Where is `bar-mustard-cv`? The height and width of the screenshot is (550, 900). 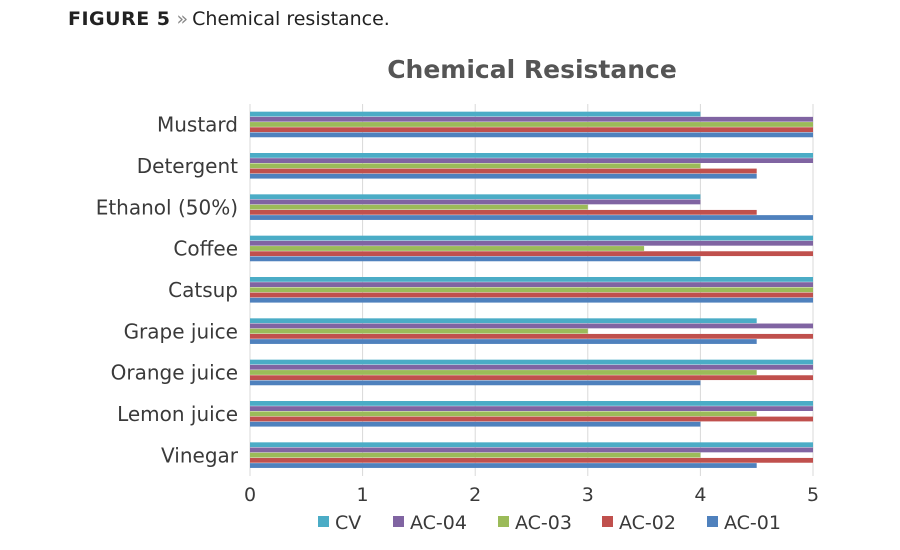
bar-mustard-cv is located at coordinates (475, 114).